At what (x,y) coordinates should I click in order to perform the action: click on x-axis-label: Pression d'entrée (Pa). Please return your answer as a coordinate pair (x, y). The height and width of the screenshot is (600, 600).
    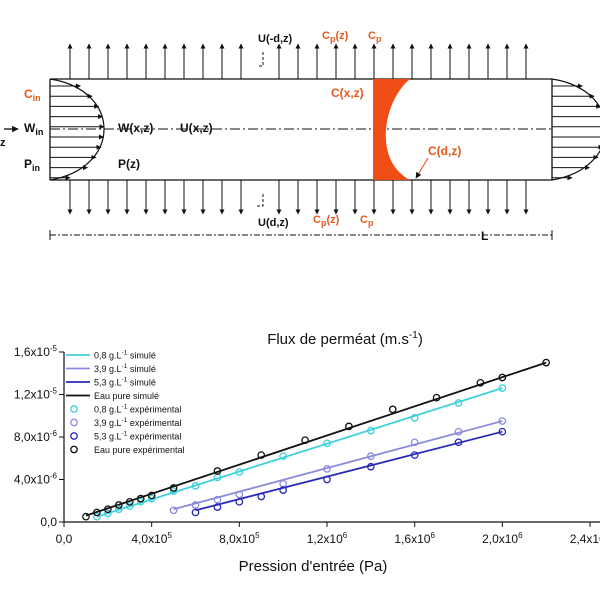
    Looking at the image, I should click on (313, 566).